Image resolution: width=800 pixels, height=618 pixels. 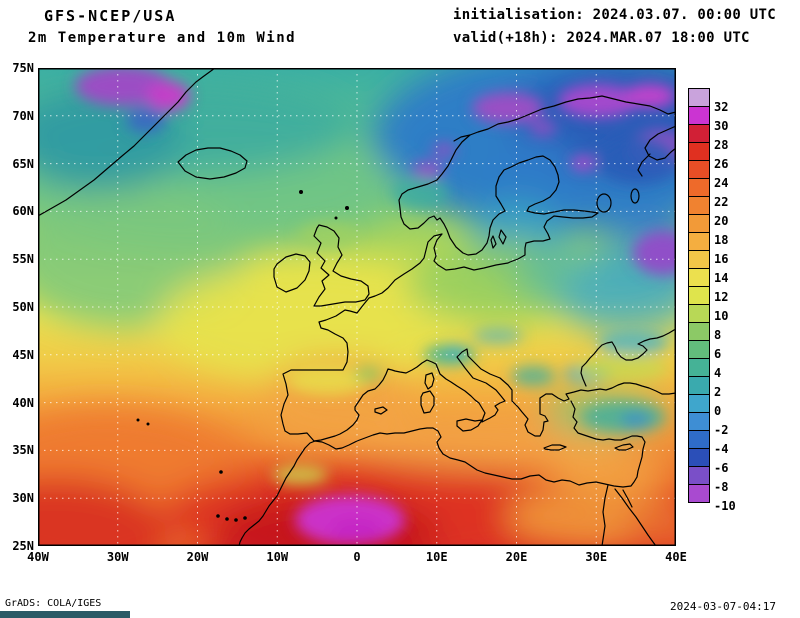 I want to click on colorbar-level-label: 14, so click(x=721, y=278).